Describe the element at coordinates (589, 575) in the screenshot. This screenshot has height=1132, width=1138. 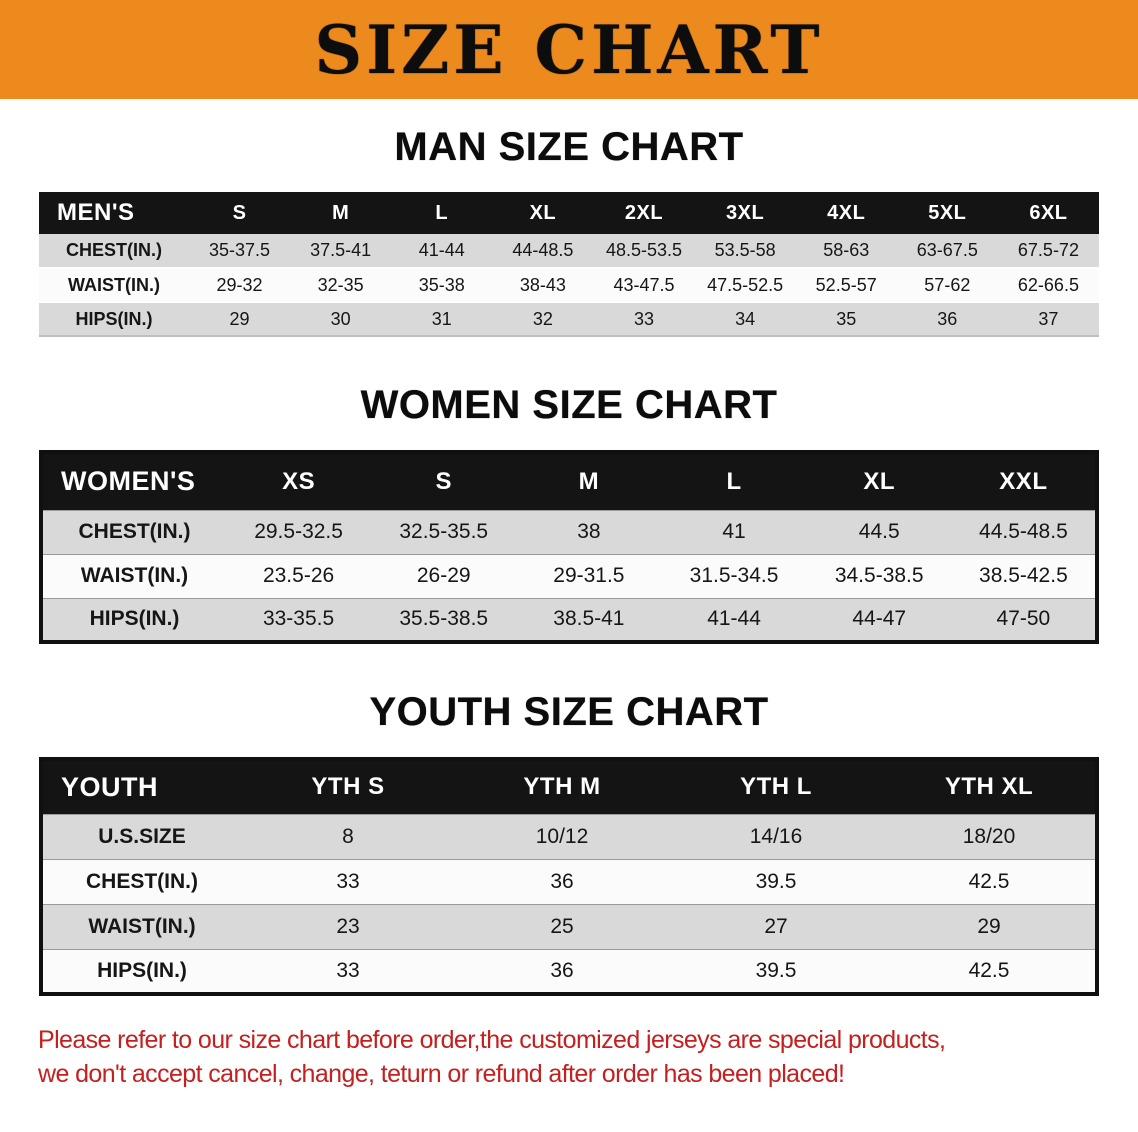
I see `size-value-cell: 29-31.5` at that location.